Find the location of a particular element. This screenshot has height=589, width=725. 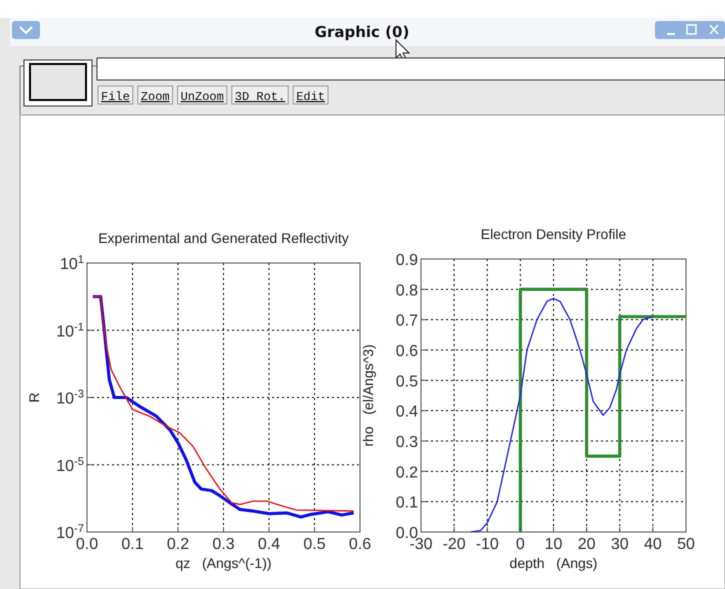

y-axis-title: R is located at coordinates (34, 397).